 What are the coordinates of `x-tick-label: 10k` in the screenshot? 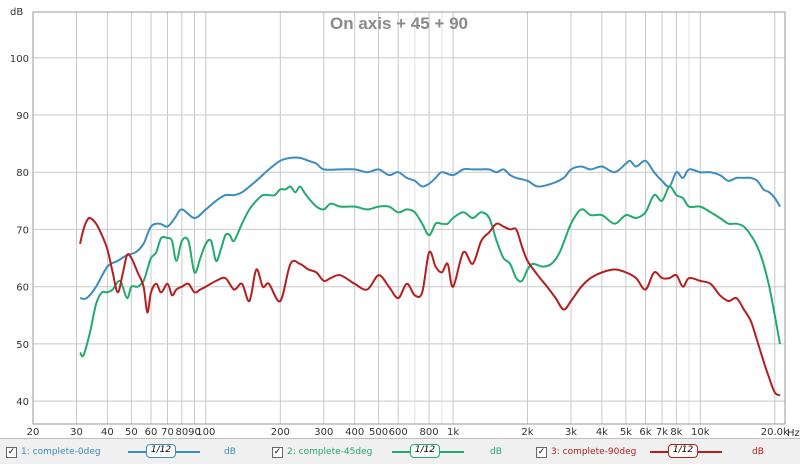 It's located at (700, 432).